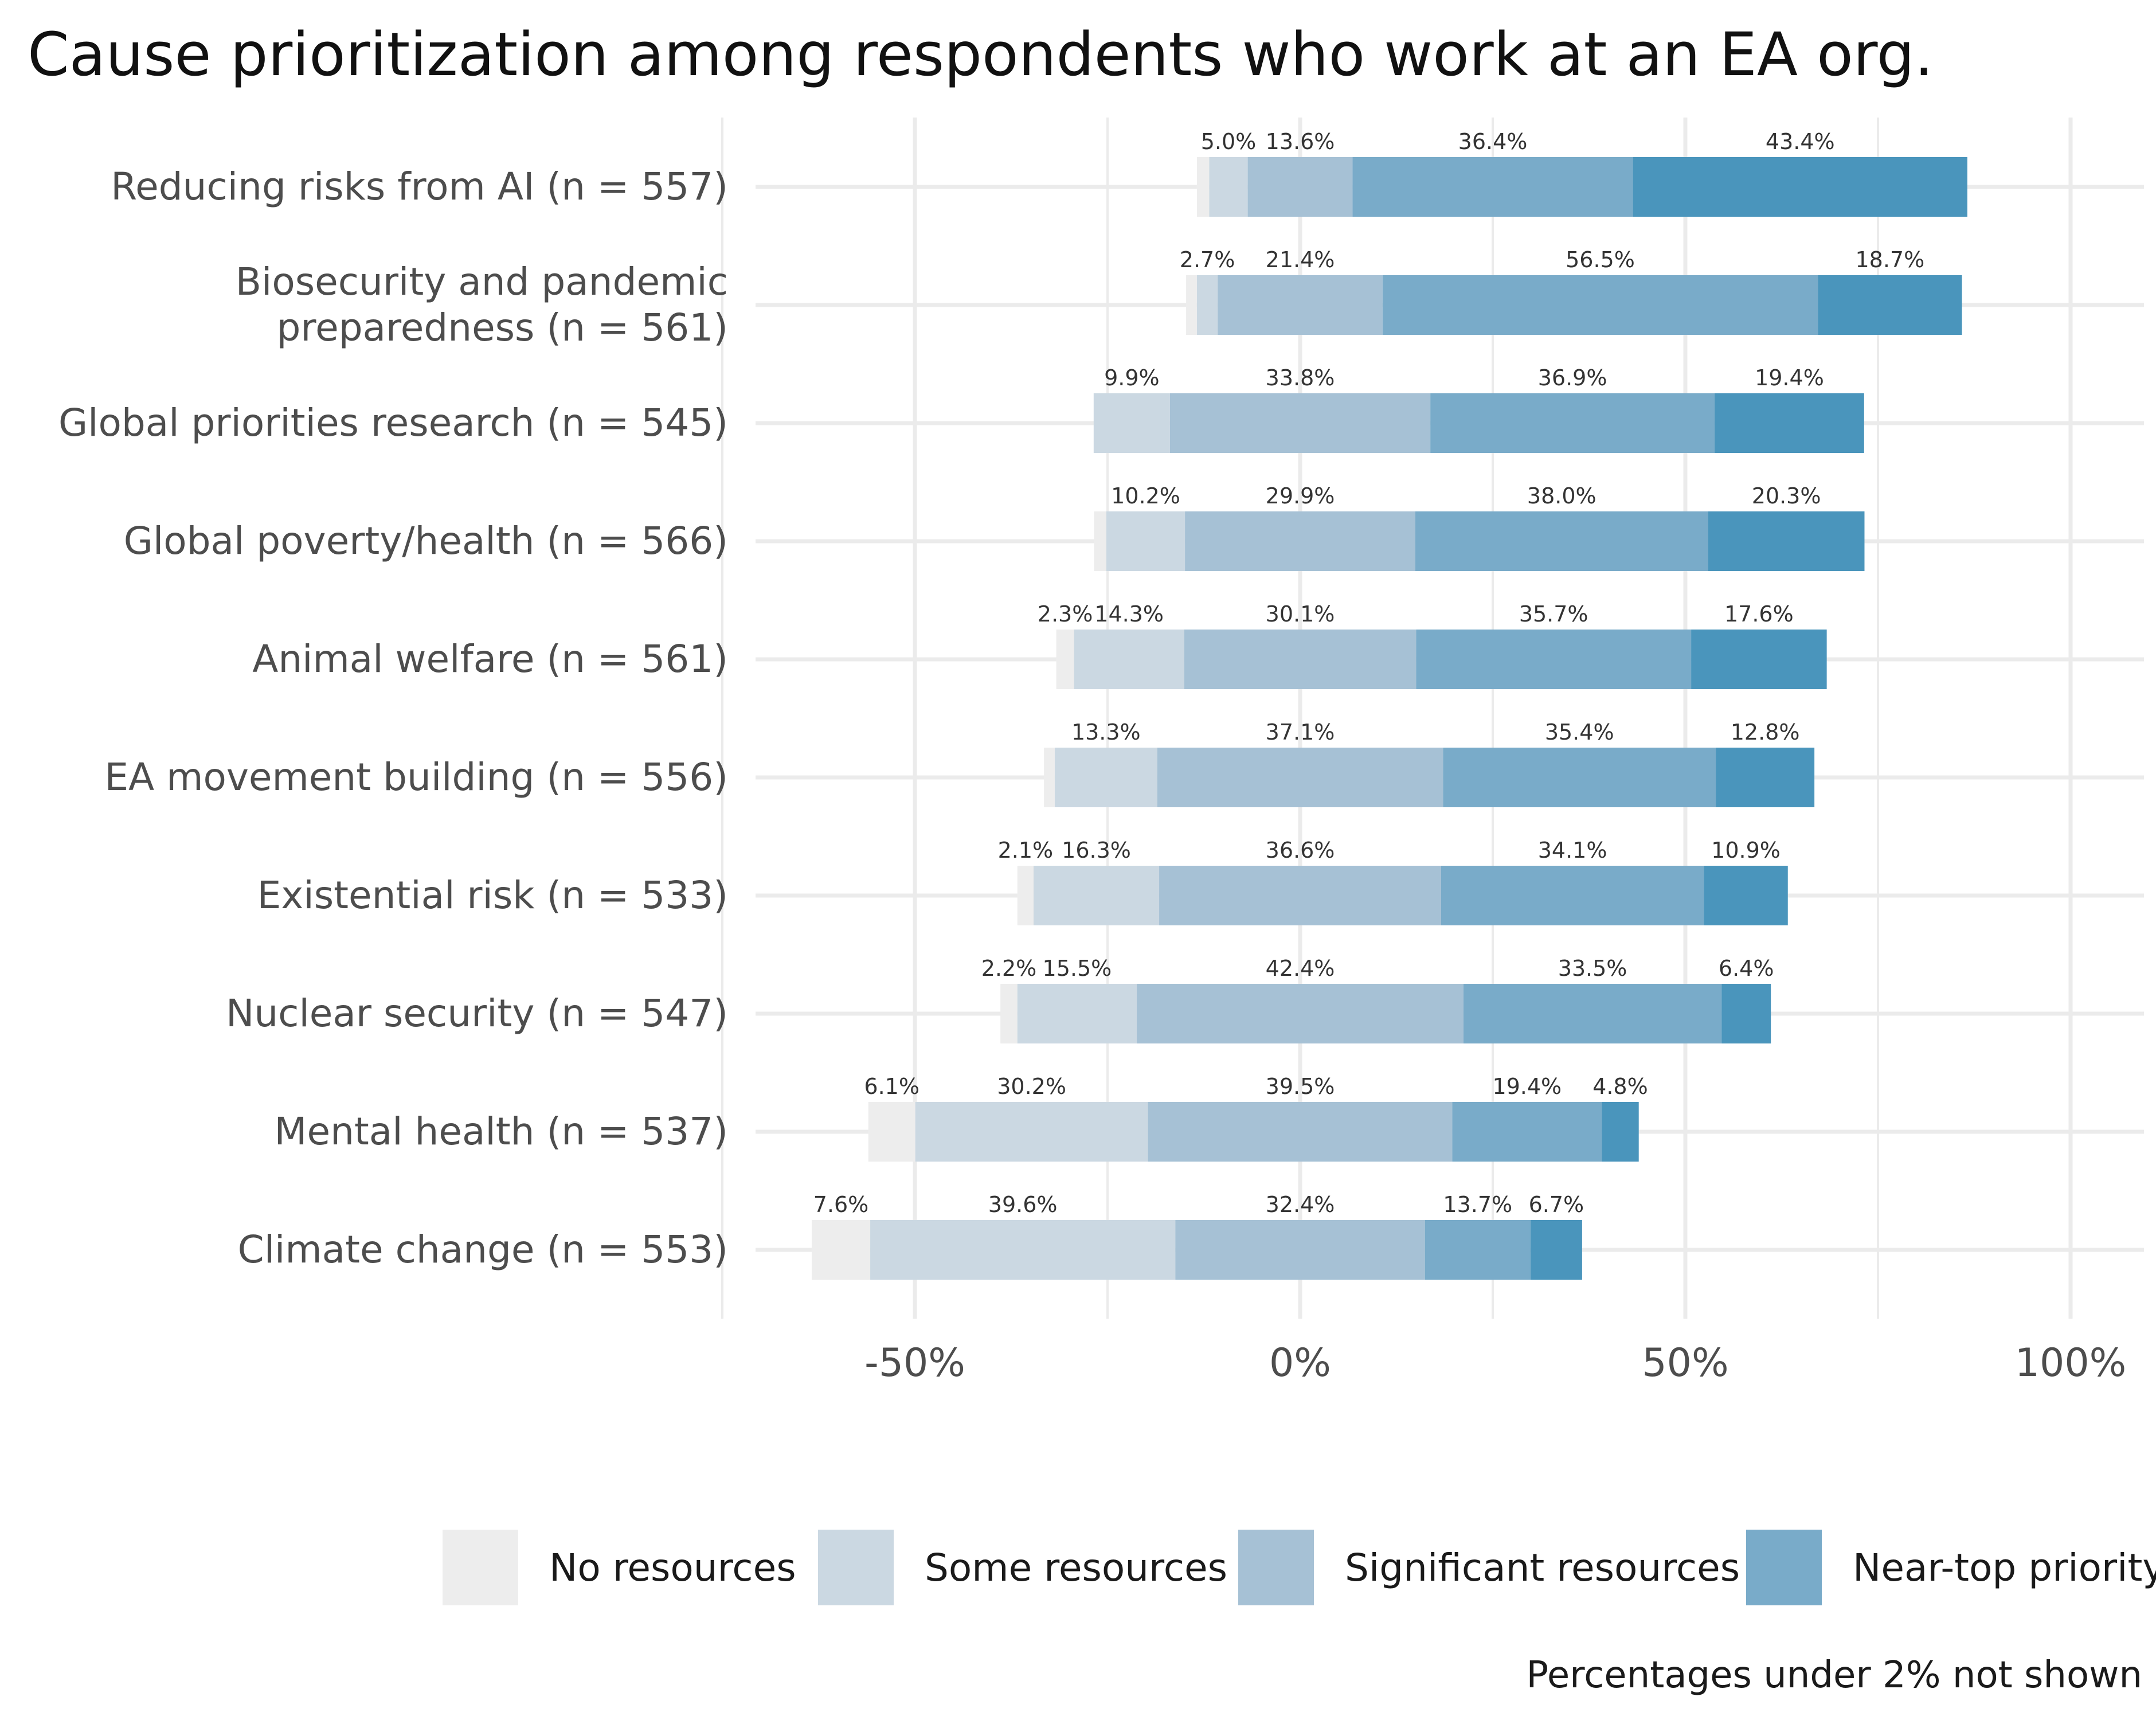  Describe the element at coordinates (419, 187) in the screenshot. I see `category-label: Reducing risks from AI (n = 557)` at that location.